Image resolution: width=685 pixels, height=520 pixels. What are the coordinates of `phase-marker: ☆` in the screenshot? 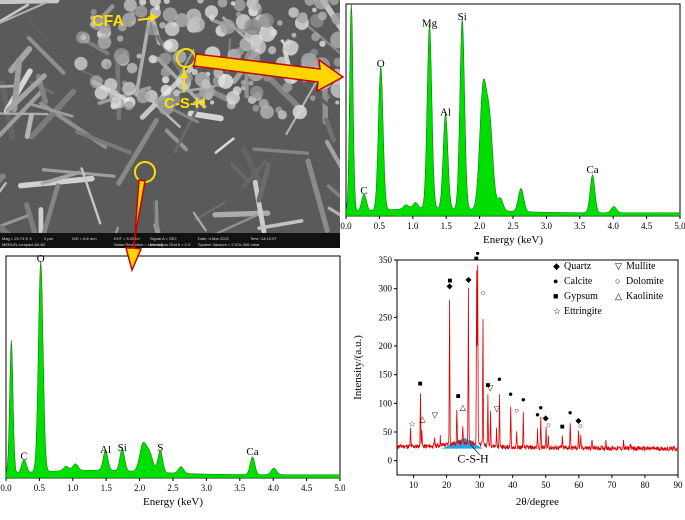 It's located at (411, 423).